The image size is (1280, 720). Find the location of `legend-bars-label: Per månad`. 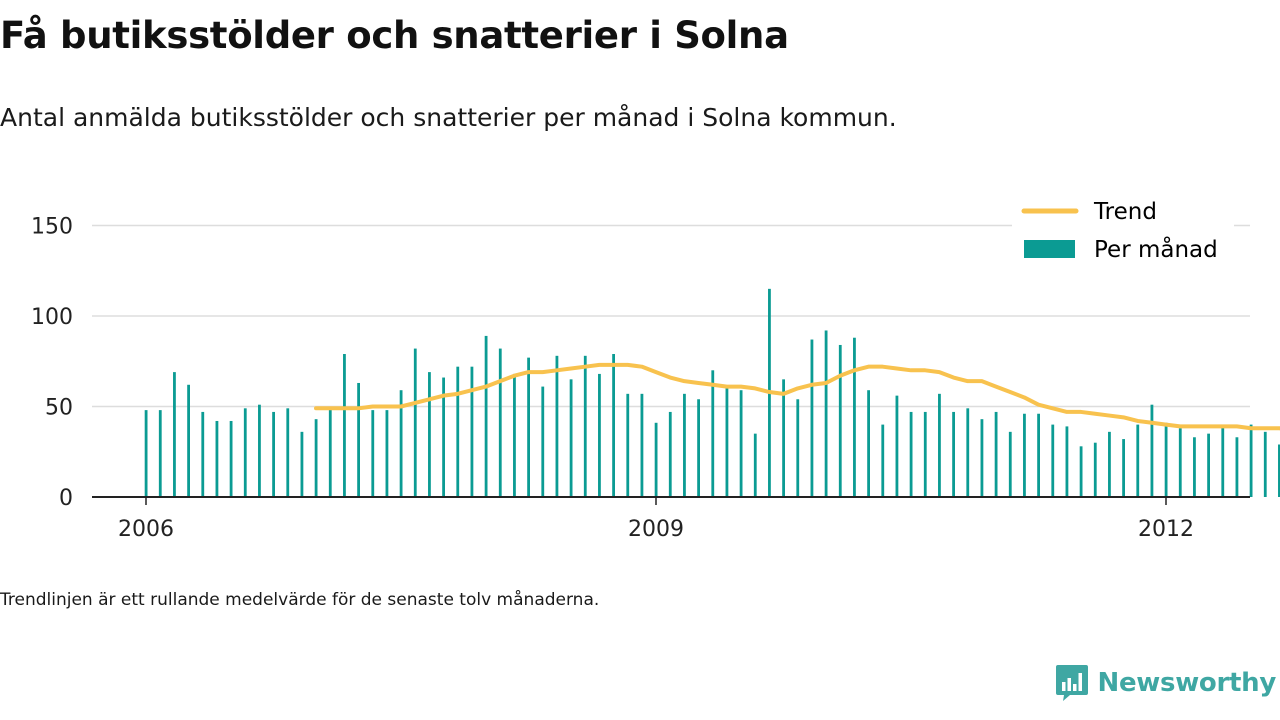

legend-bars-label: Per månad is located at coordinates (1156, 249).